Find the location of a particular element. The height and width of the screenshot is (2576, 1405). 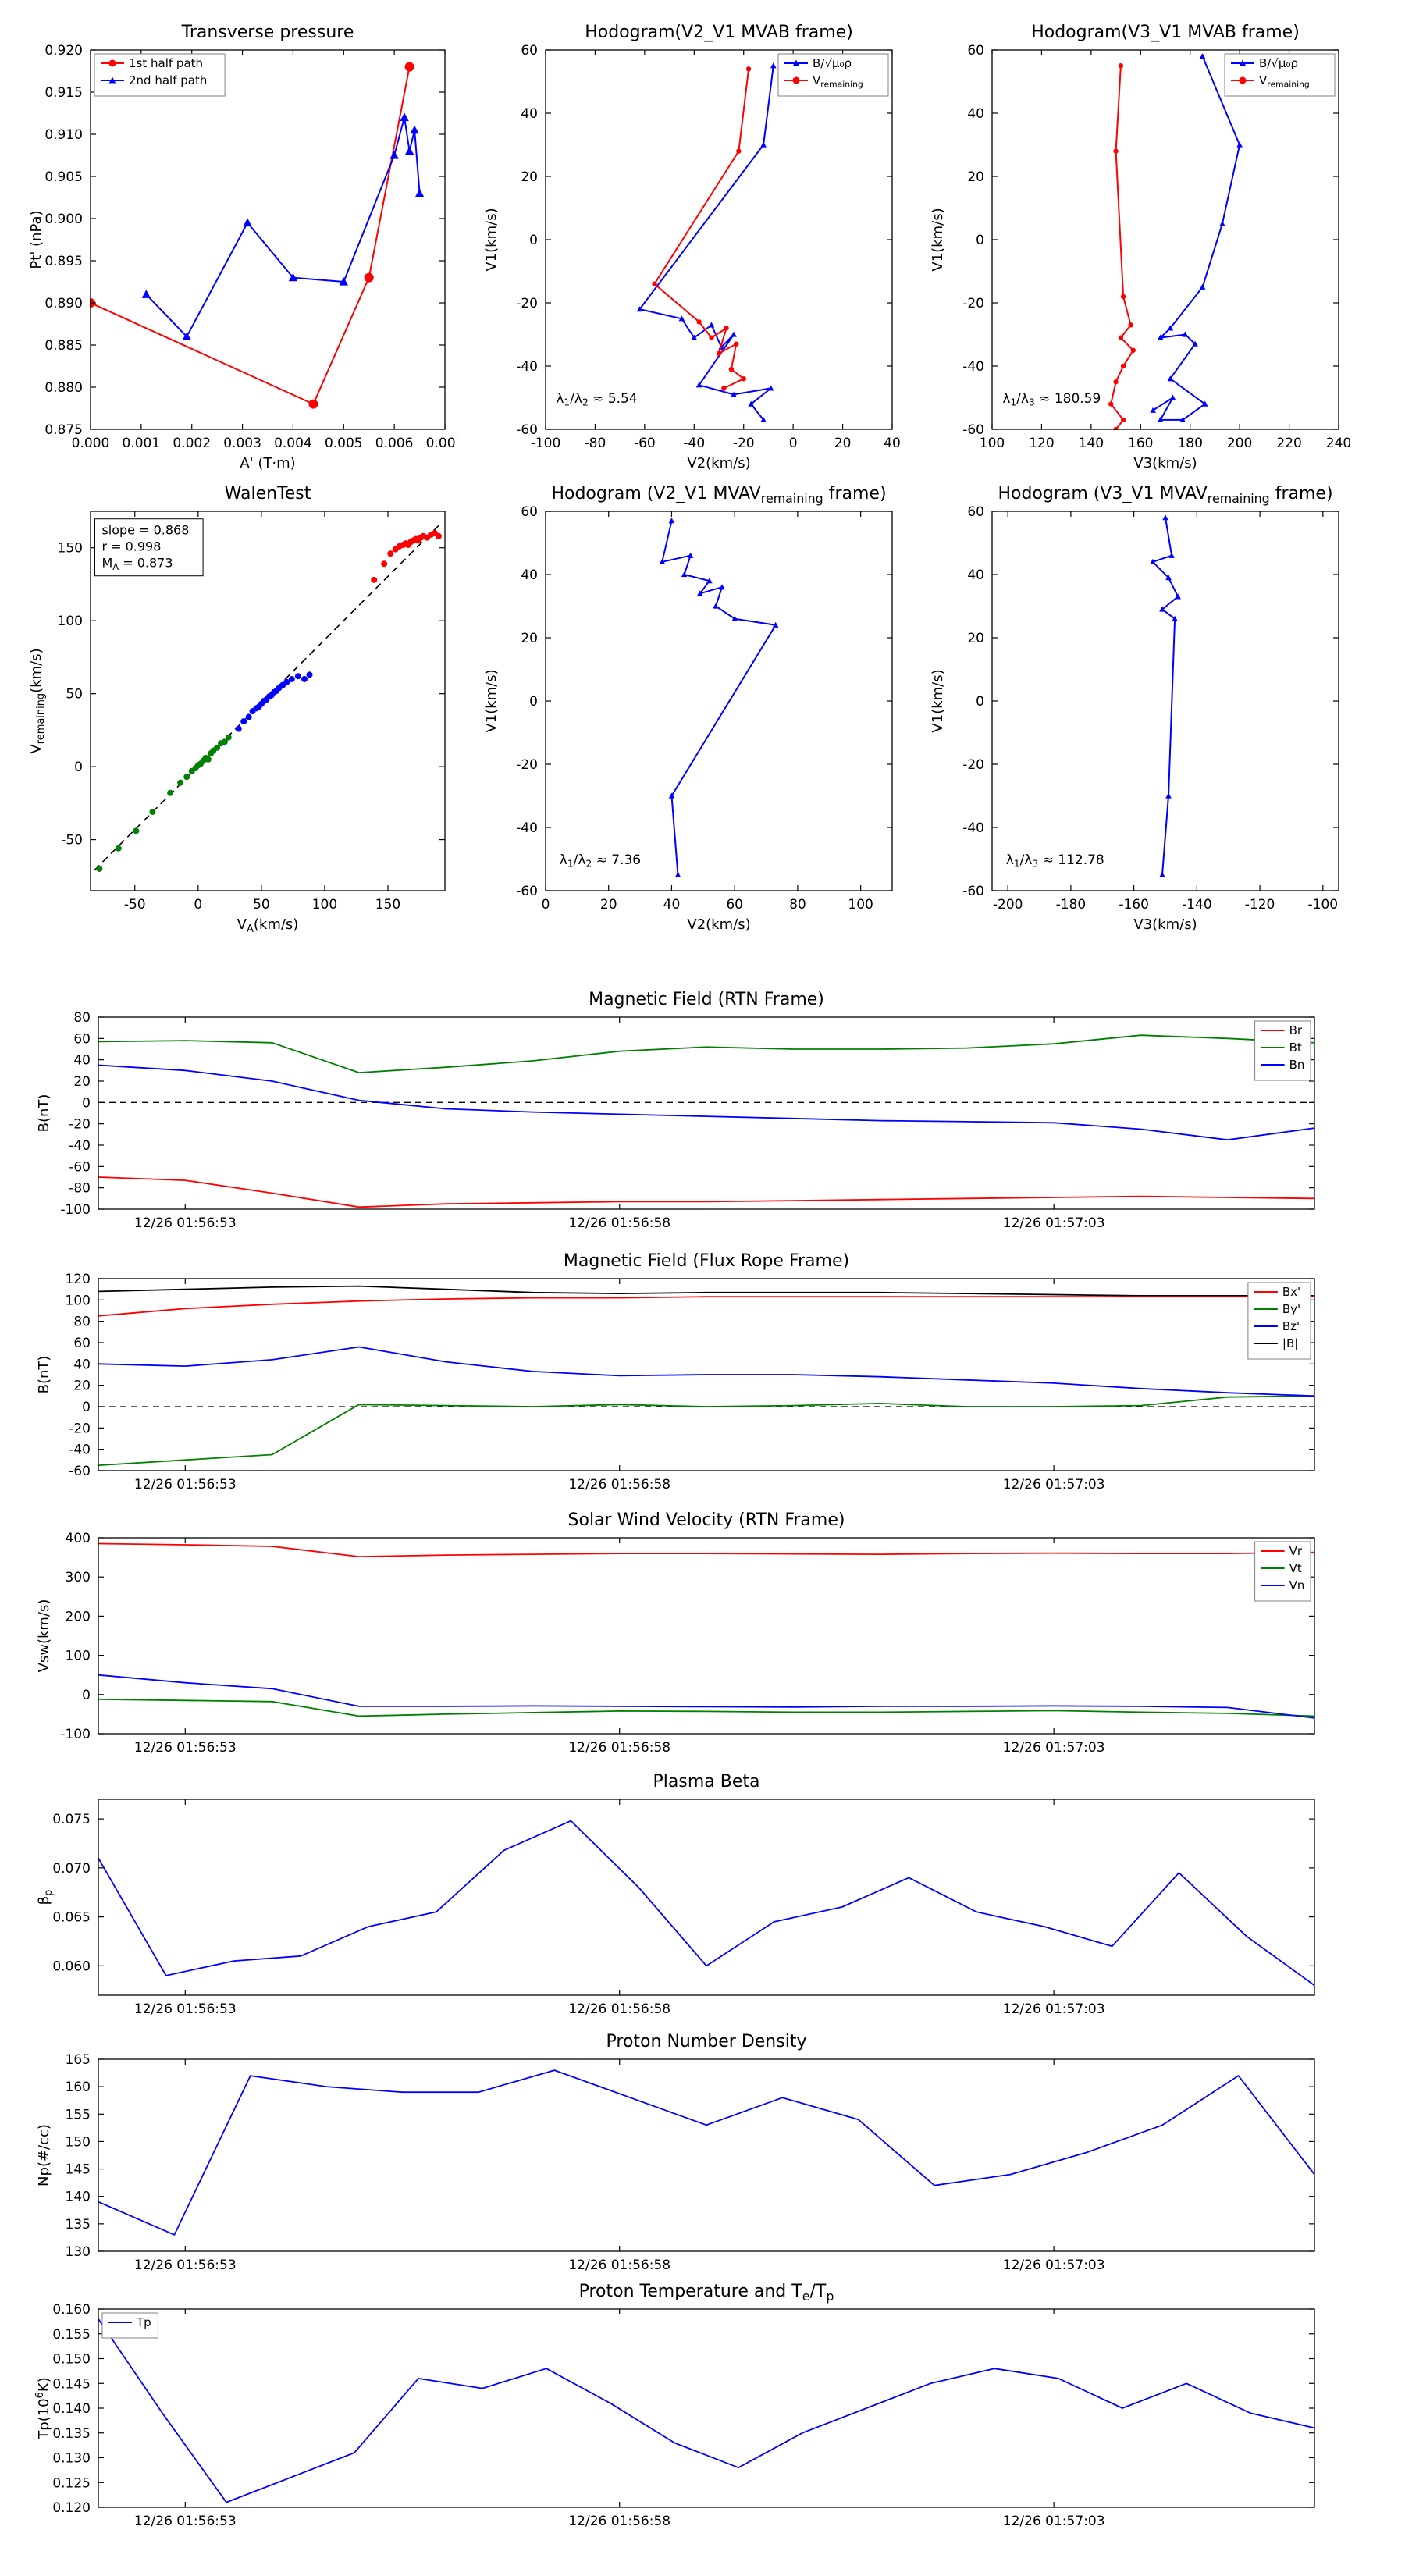

chart-title: Hodogram(V3_V1 MVAB frame) is located at coordinates (1165, 32).